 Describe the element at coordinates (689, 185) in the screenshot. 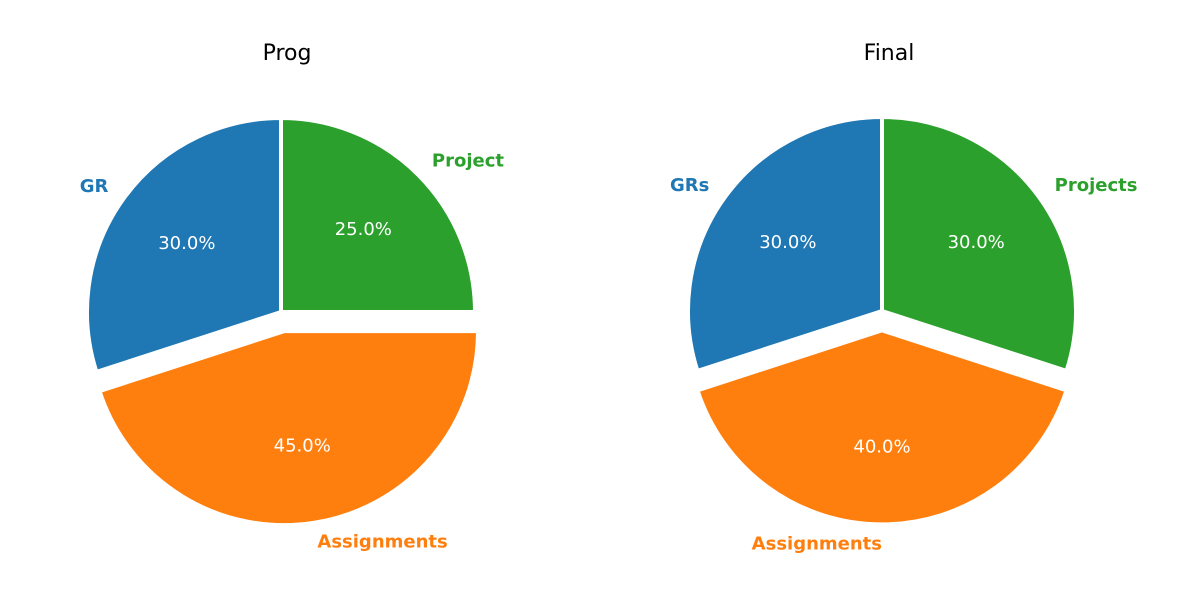

I see `slice-label-final-grs: GRs` at that location.